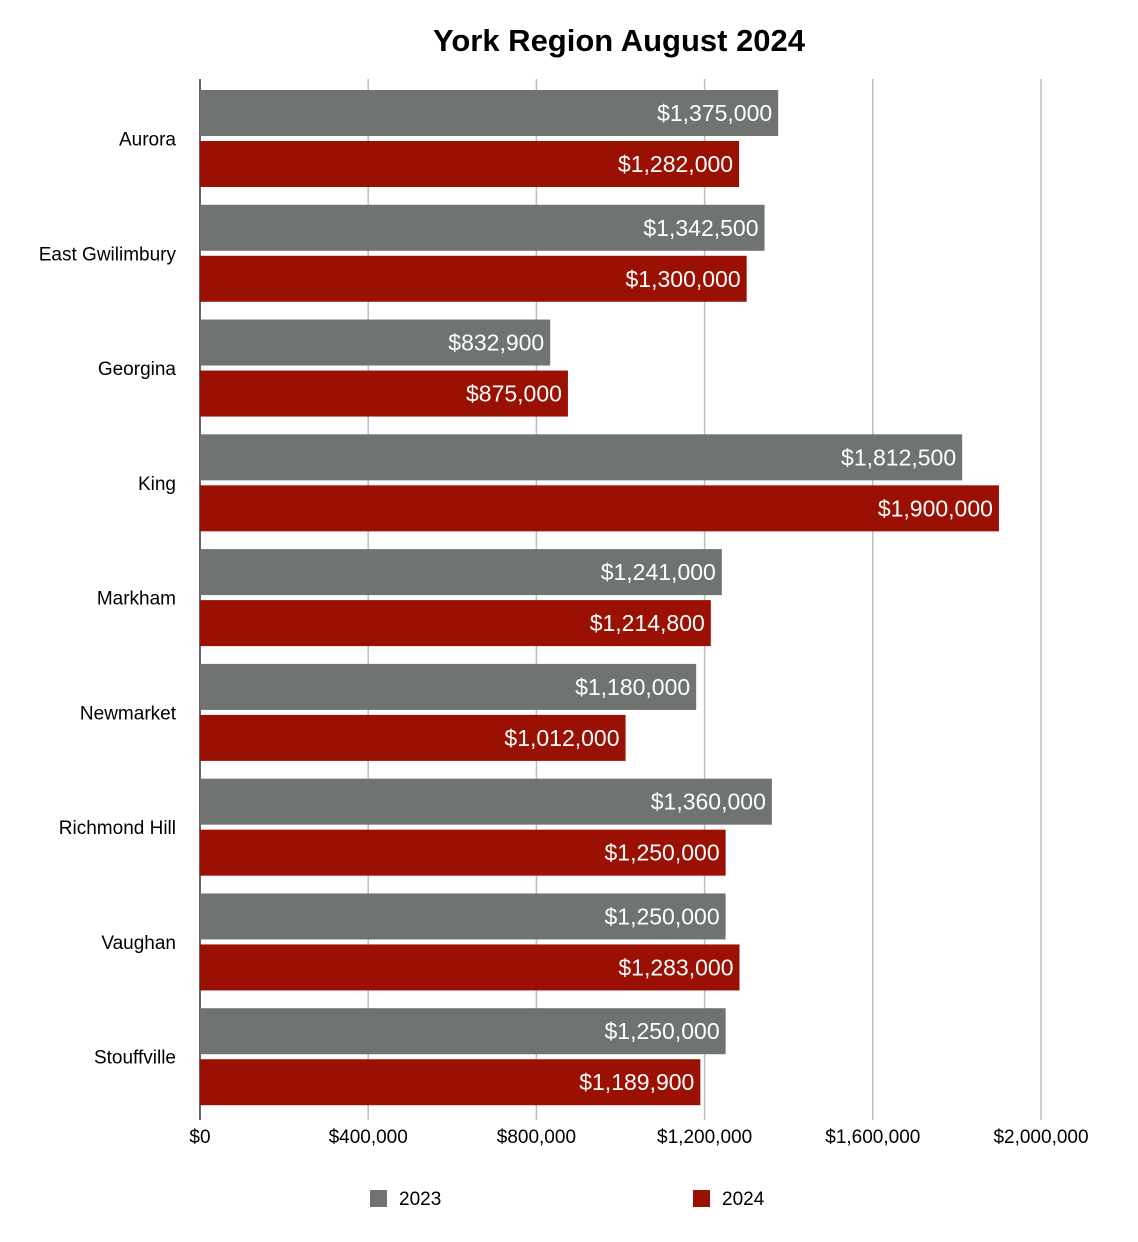  What do you see at coordinates (632, 687) in the screenshot?
I see `bar-value-label: $1,180,000` at bounding box center [632, 687].